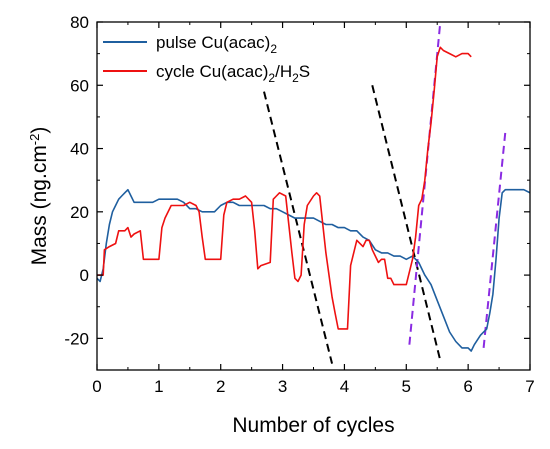 This screenshot has width=550, height=449. I want to click on y-tick-label: 60, so click(79, 85).